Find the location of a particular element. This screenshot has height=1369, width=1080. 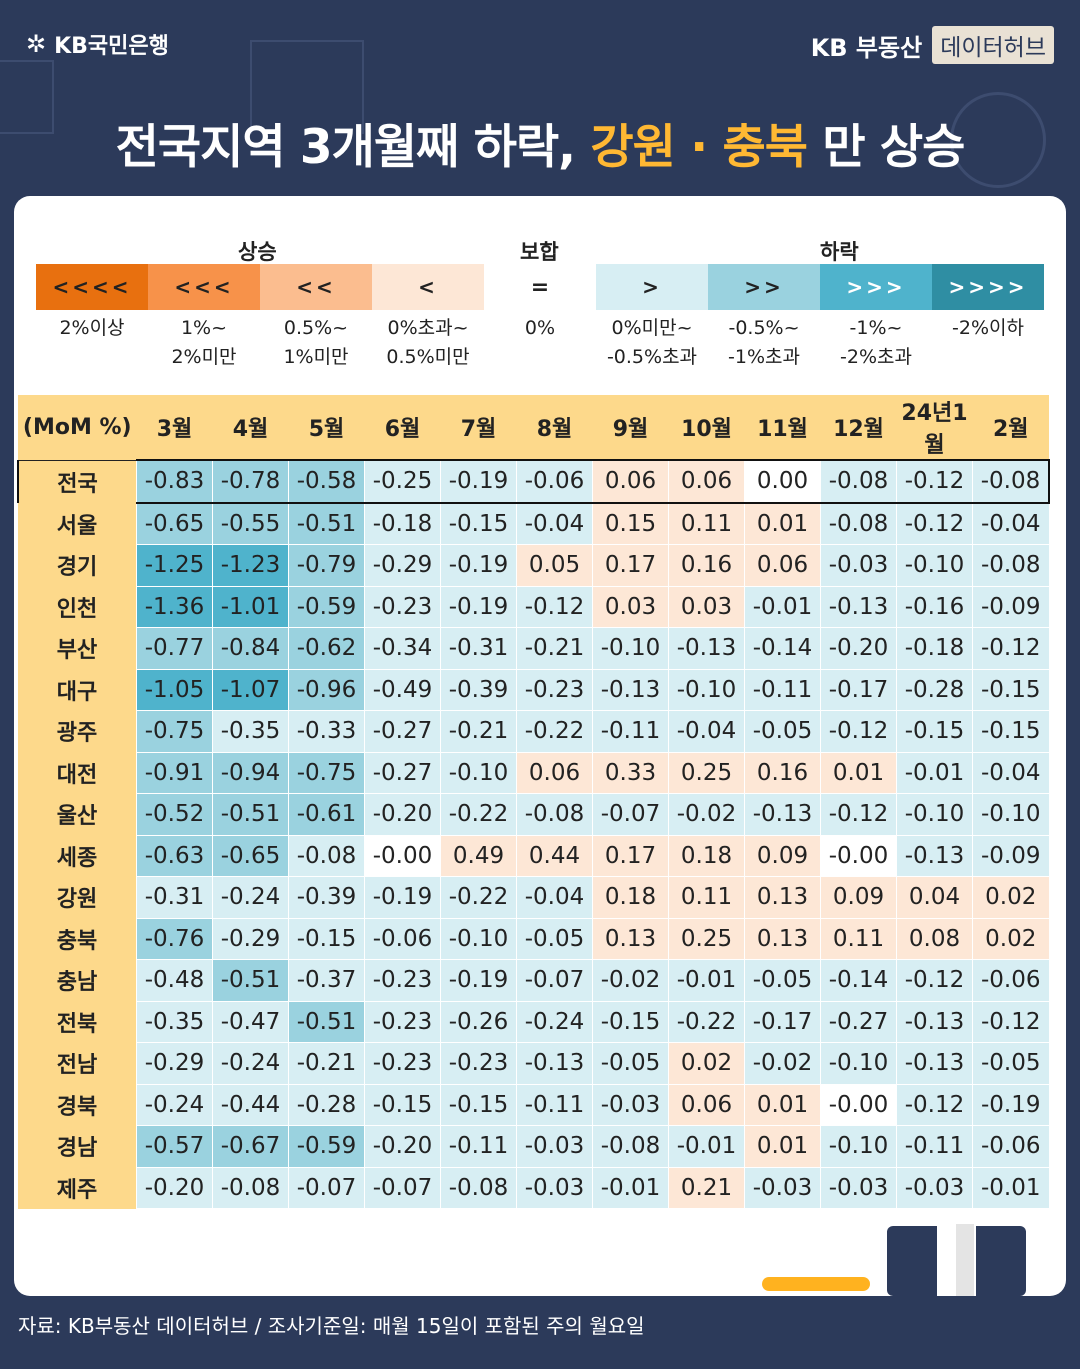

legend-swatch: = is located at coordinates (540, 287).